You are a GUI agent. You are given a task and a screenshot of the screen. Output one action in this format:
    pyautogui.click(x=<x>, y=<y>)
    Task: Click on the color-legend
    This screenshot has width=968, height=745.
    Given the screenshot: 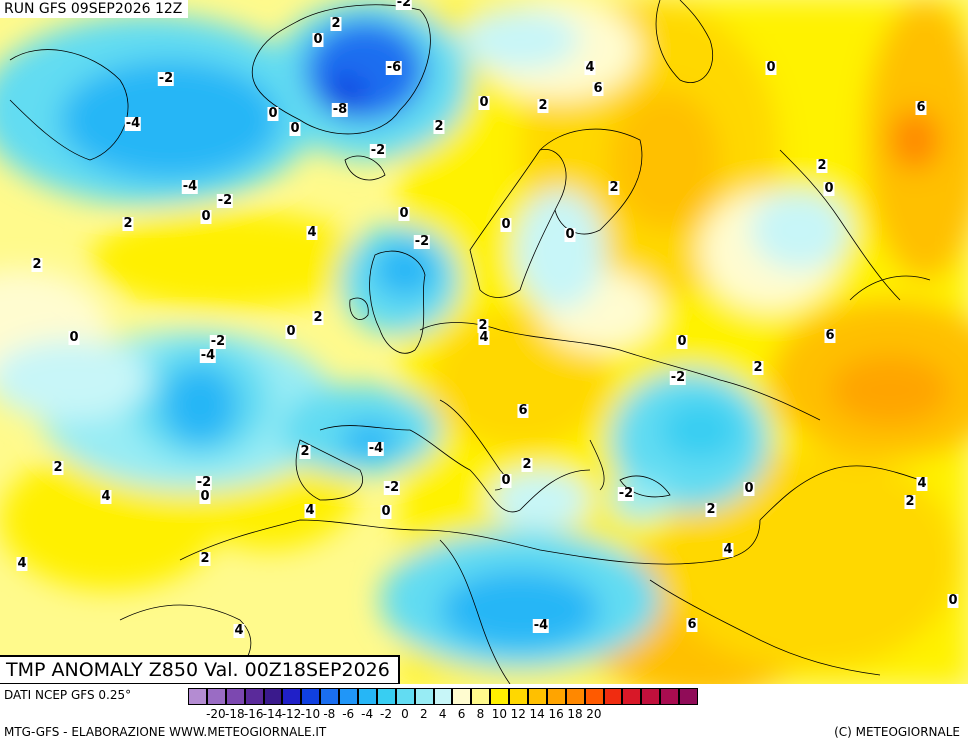 What is the action you would take?
    pyautogui.click(x=443, y=697)
    